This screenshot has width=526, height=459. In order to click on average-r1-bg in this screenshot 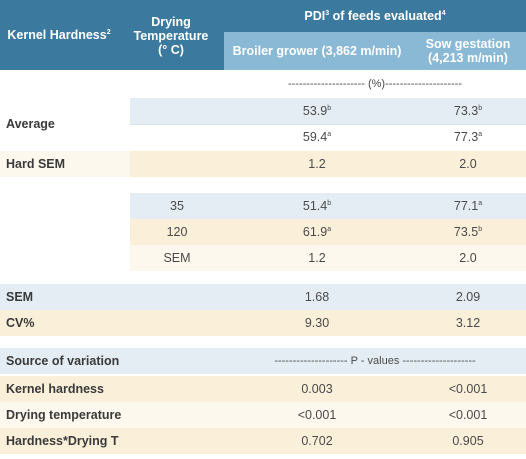, I will do `click(328, 111)`.